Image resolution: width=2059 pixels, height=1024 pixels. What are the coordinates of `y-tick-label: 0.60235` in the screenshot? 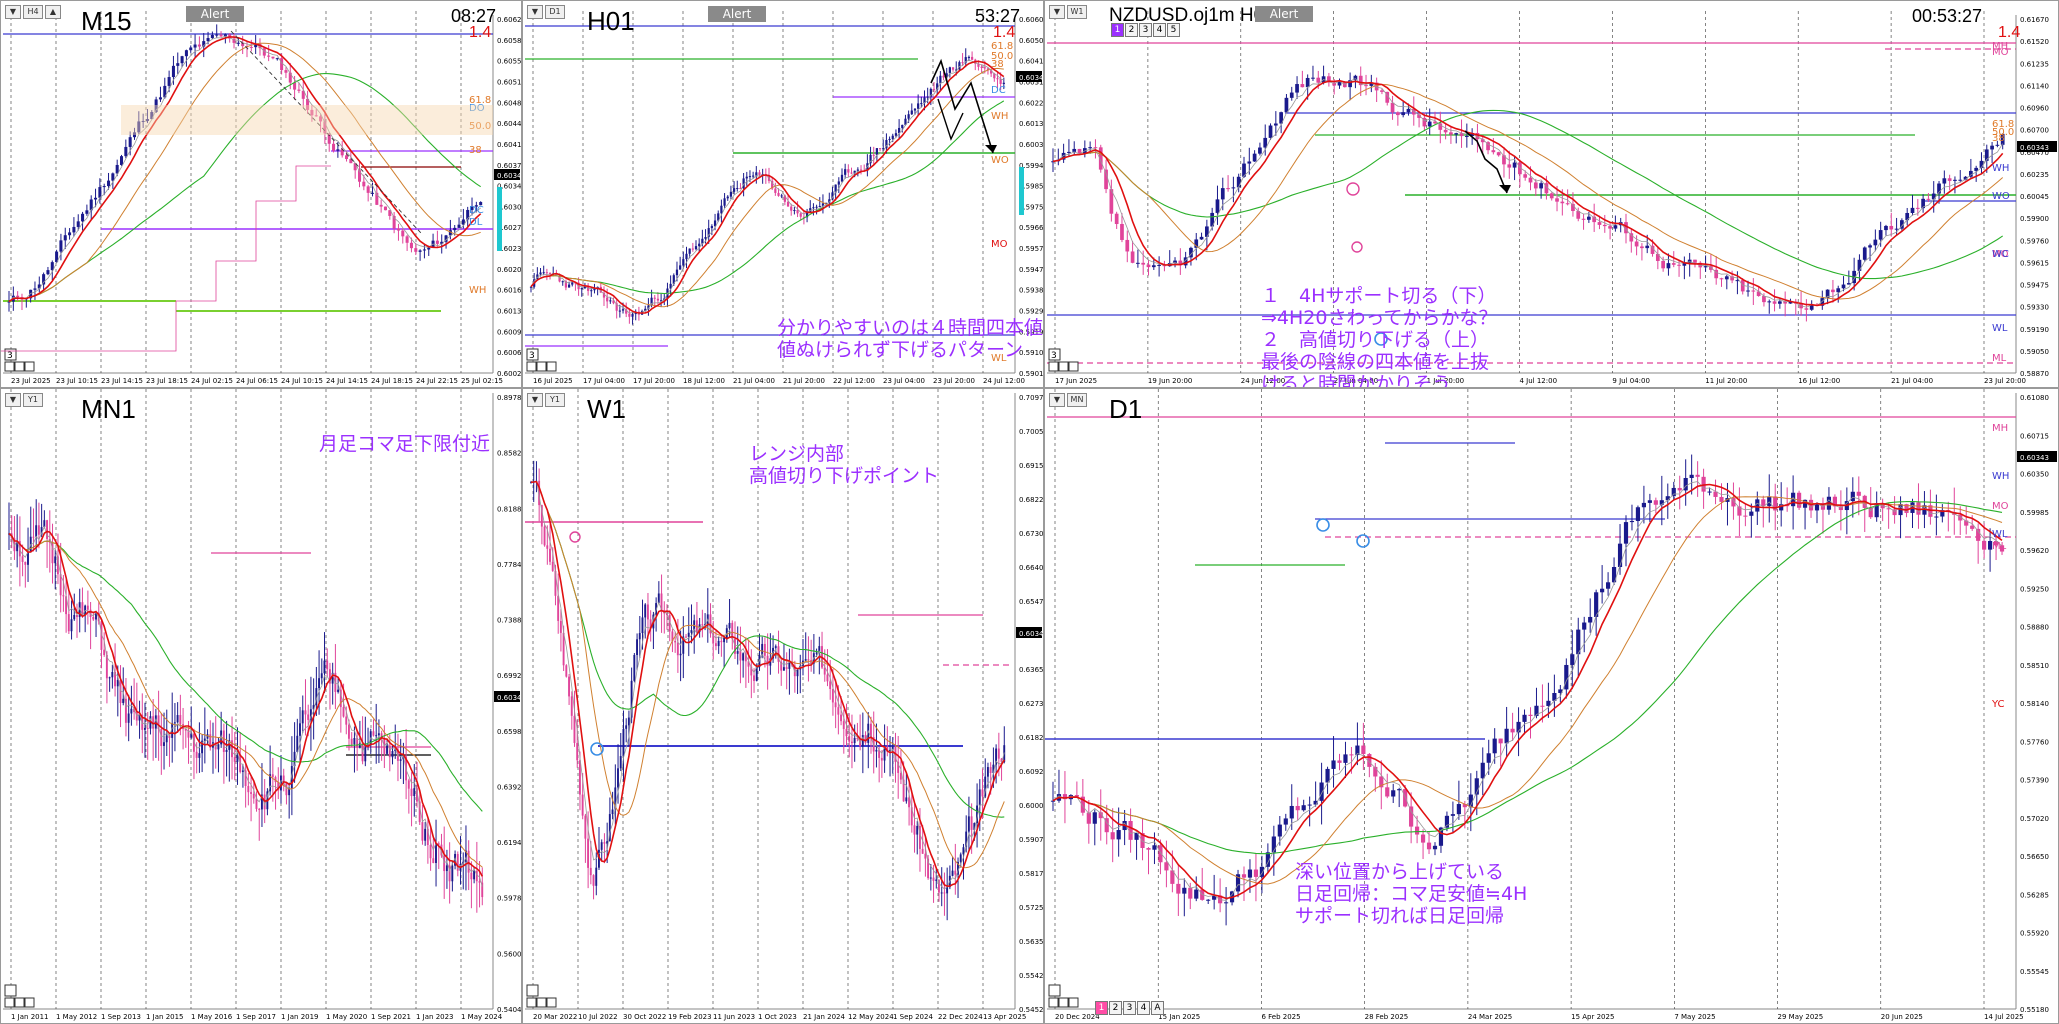 It's located at (509, 249).